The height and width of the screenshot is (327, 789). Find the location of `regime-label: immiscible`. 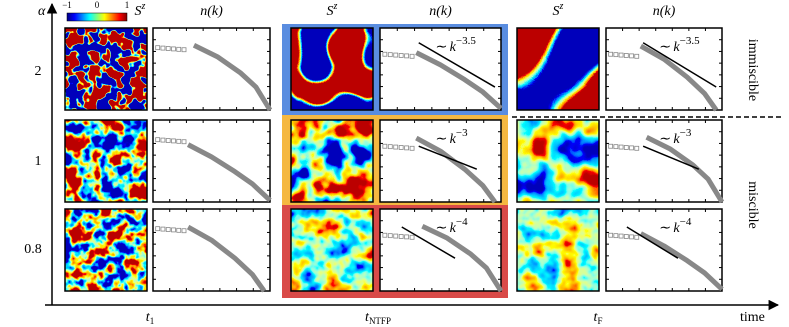

regime-label: immiscible is located at coordinates (752, 70).